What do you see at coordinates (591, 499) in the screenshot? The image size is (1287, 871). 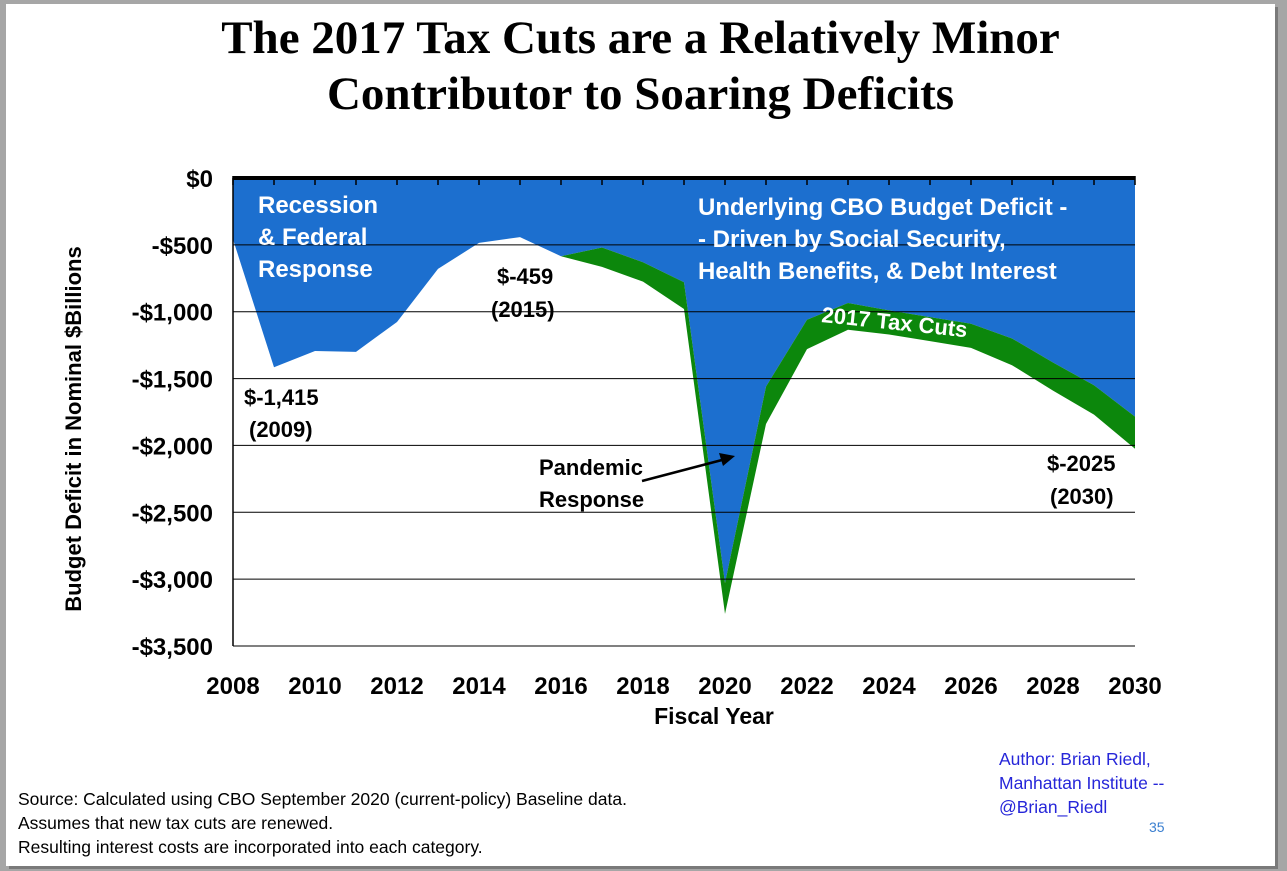 I see `pandemic-line-2: Response` at bounding box center [591, 499].